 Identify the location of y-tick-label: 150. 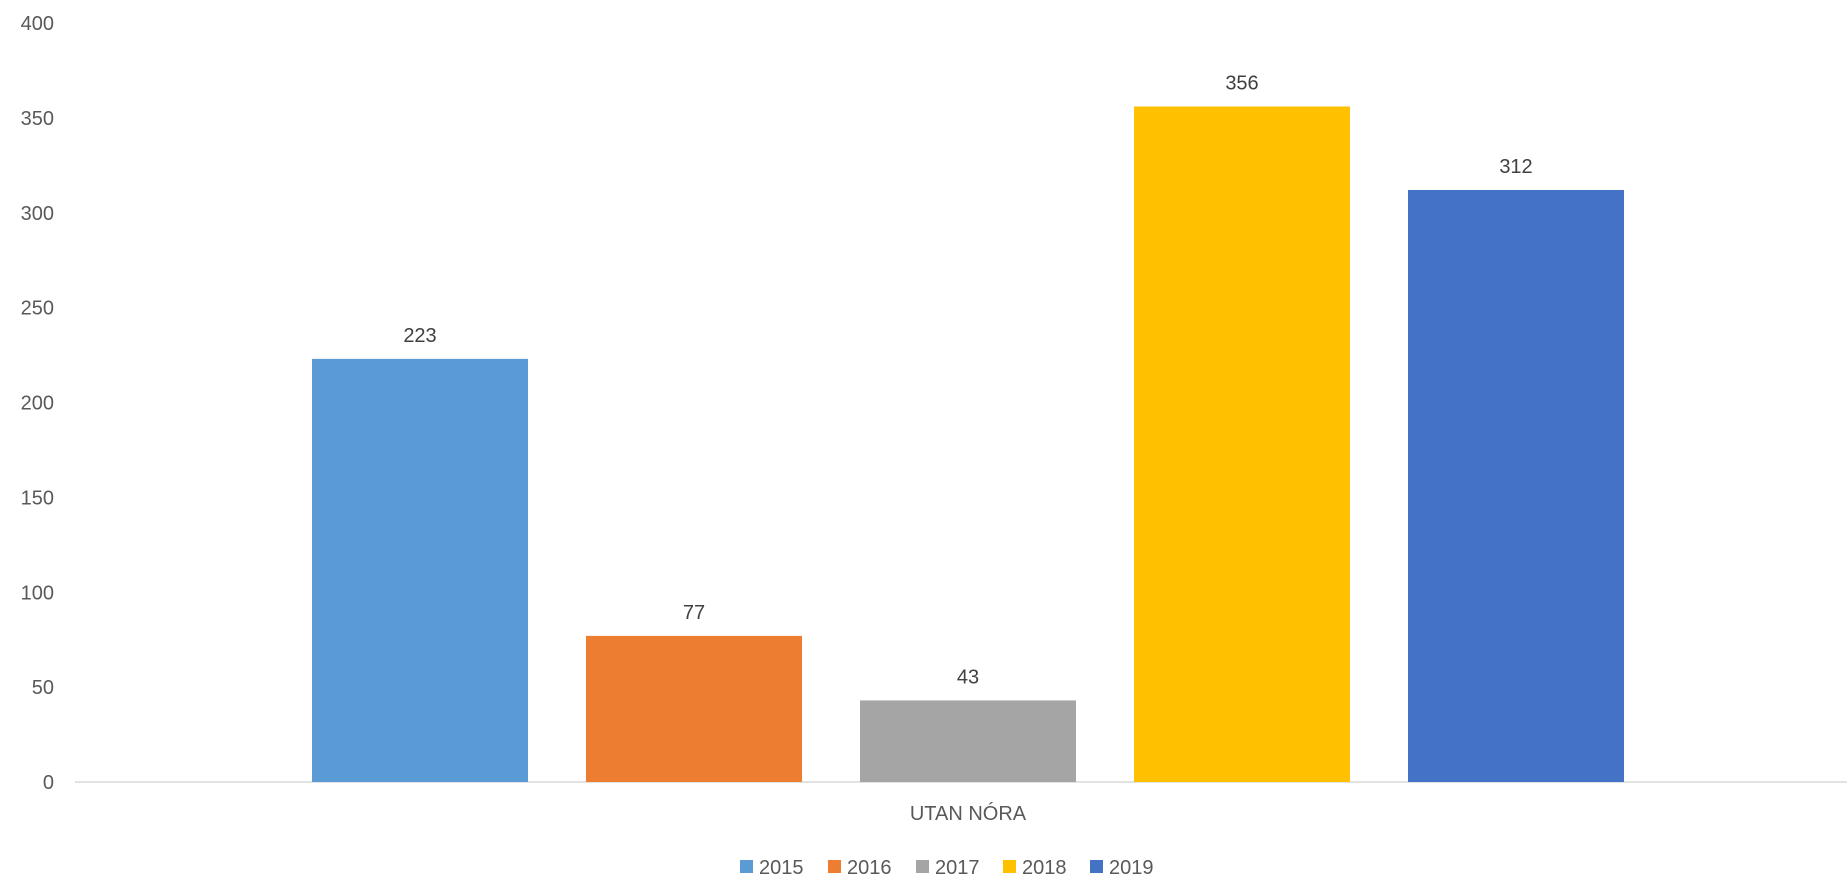
(37, 498).